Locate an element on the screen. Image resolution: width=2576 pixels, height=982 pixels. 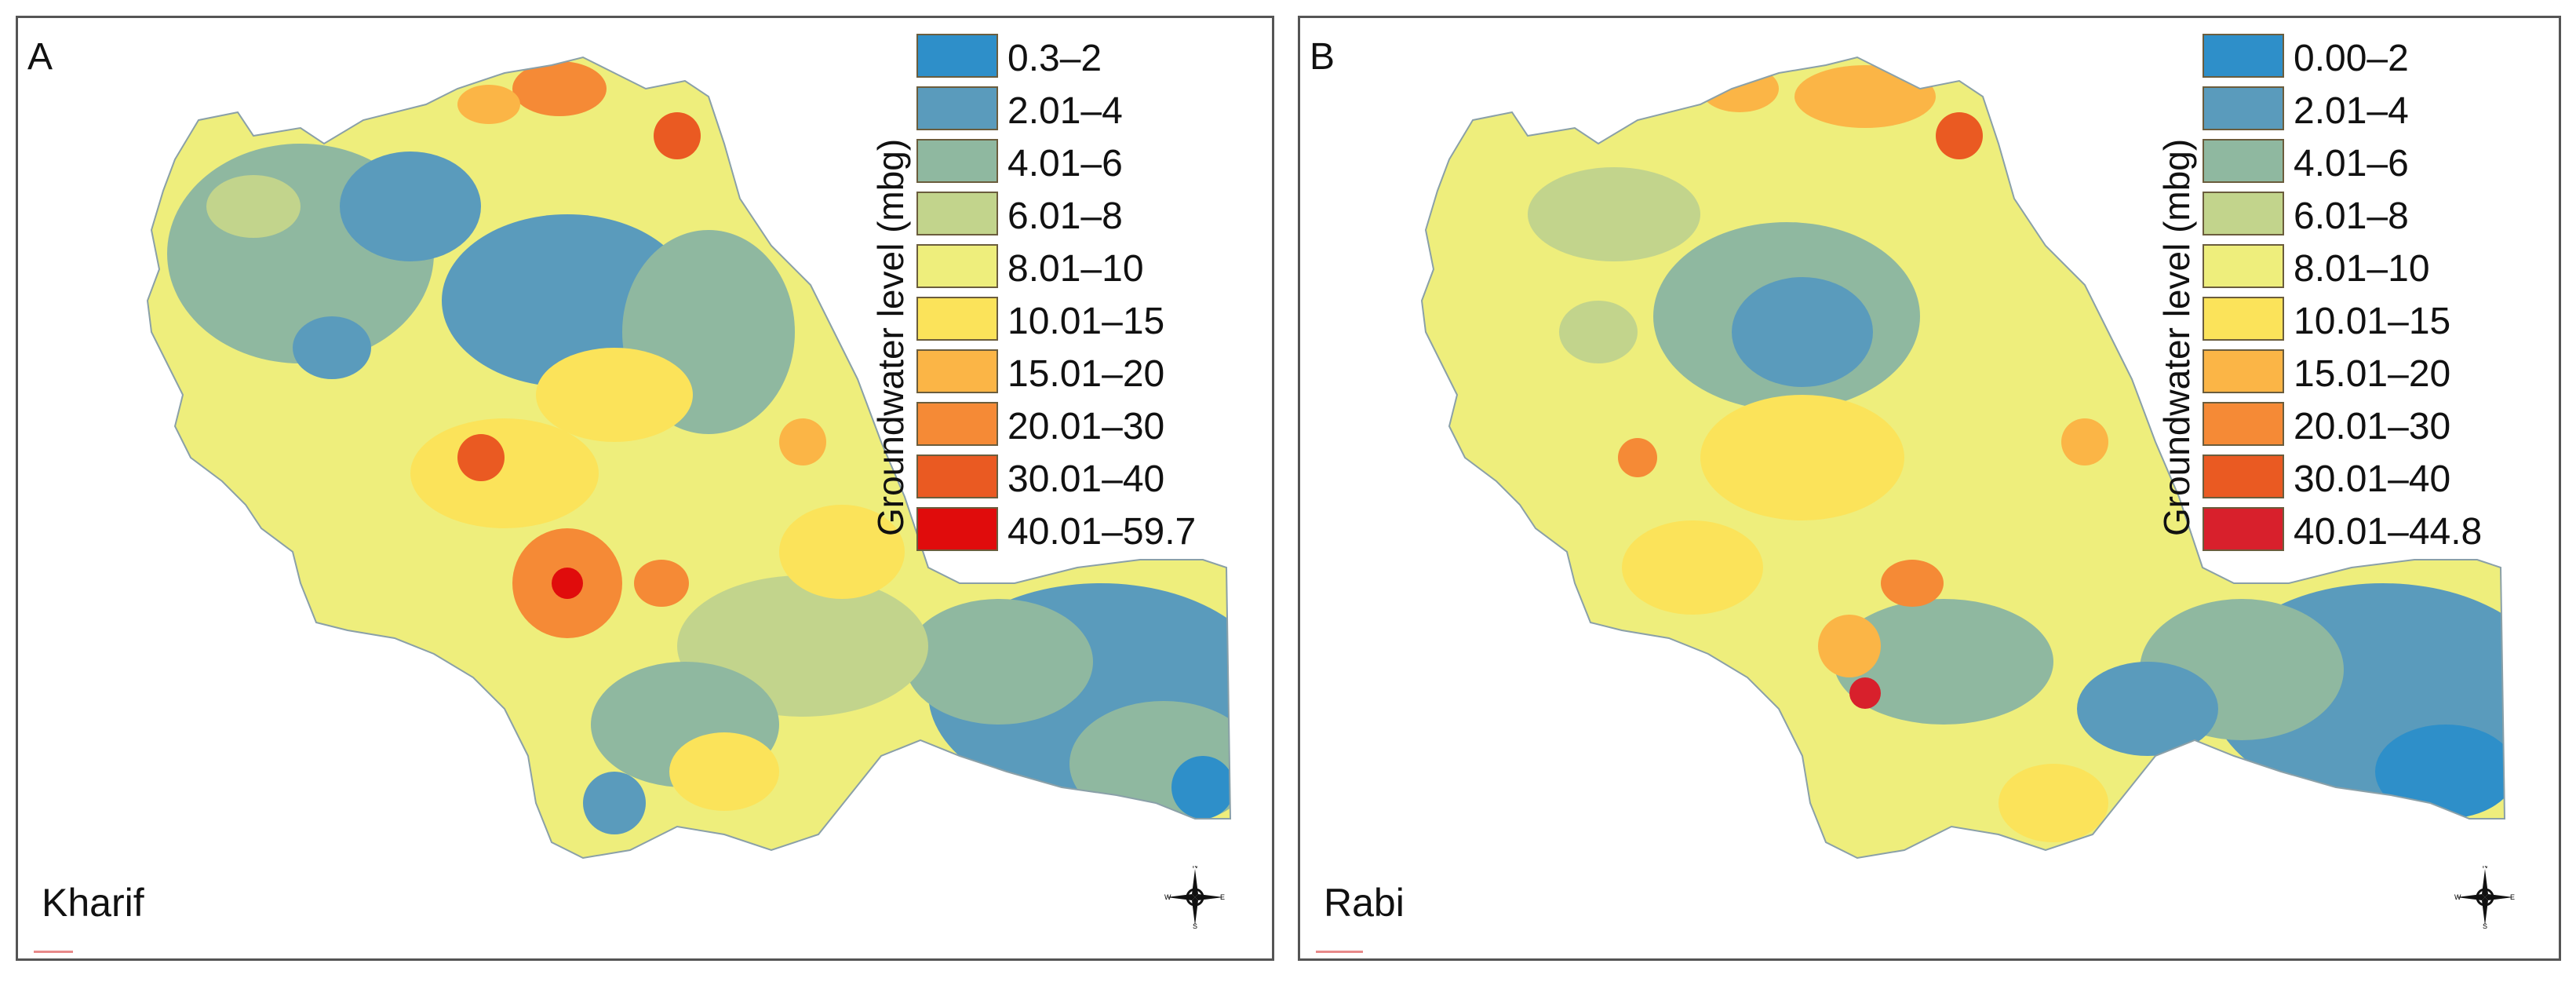
season-label: Kharif is located at coordinates (93, 903).